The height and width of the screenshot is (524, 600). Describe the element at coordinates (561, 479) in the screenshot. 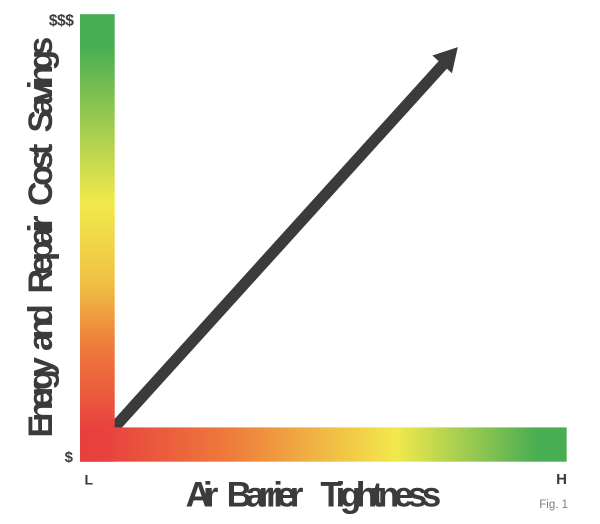

I see `svg-text: H` at that location.